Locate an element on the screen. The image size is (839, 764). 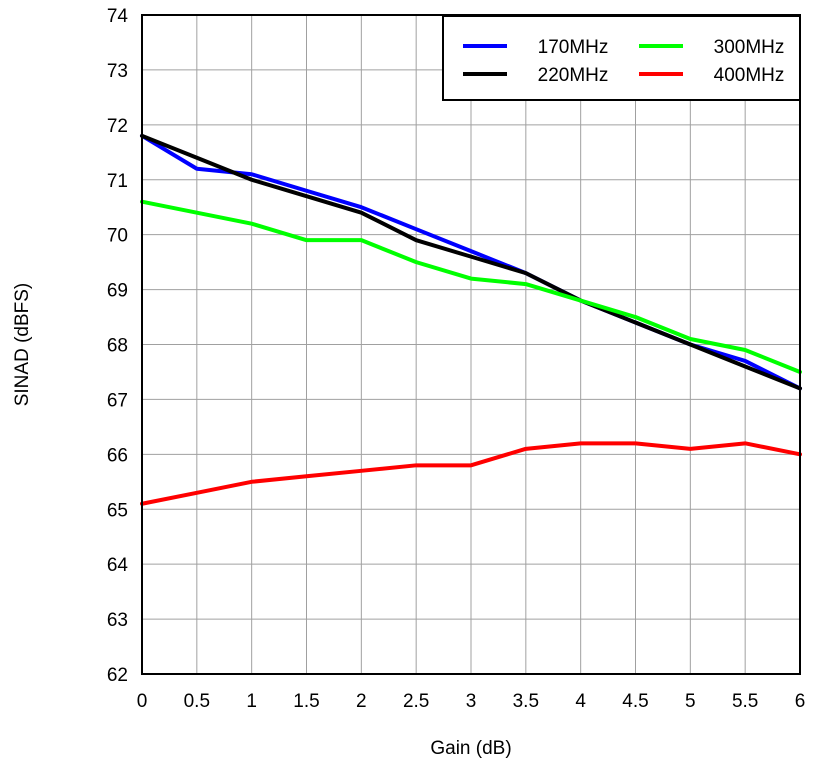
x-tick-label: 0.5 is located at coordinates (197, 701).